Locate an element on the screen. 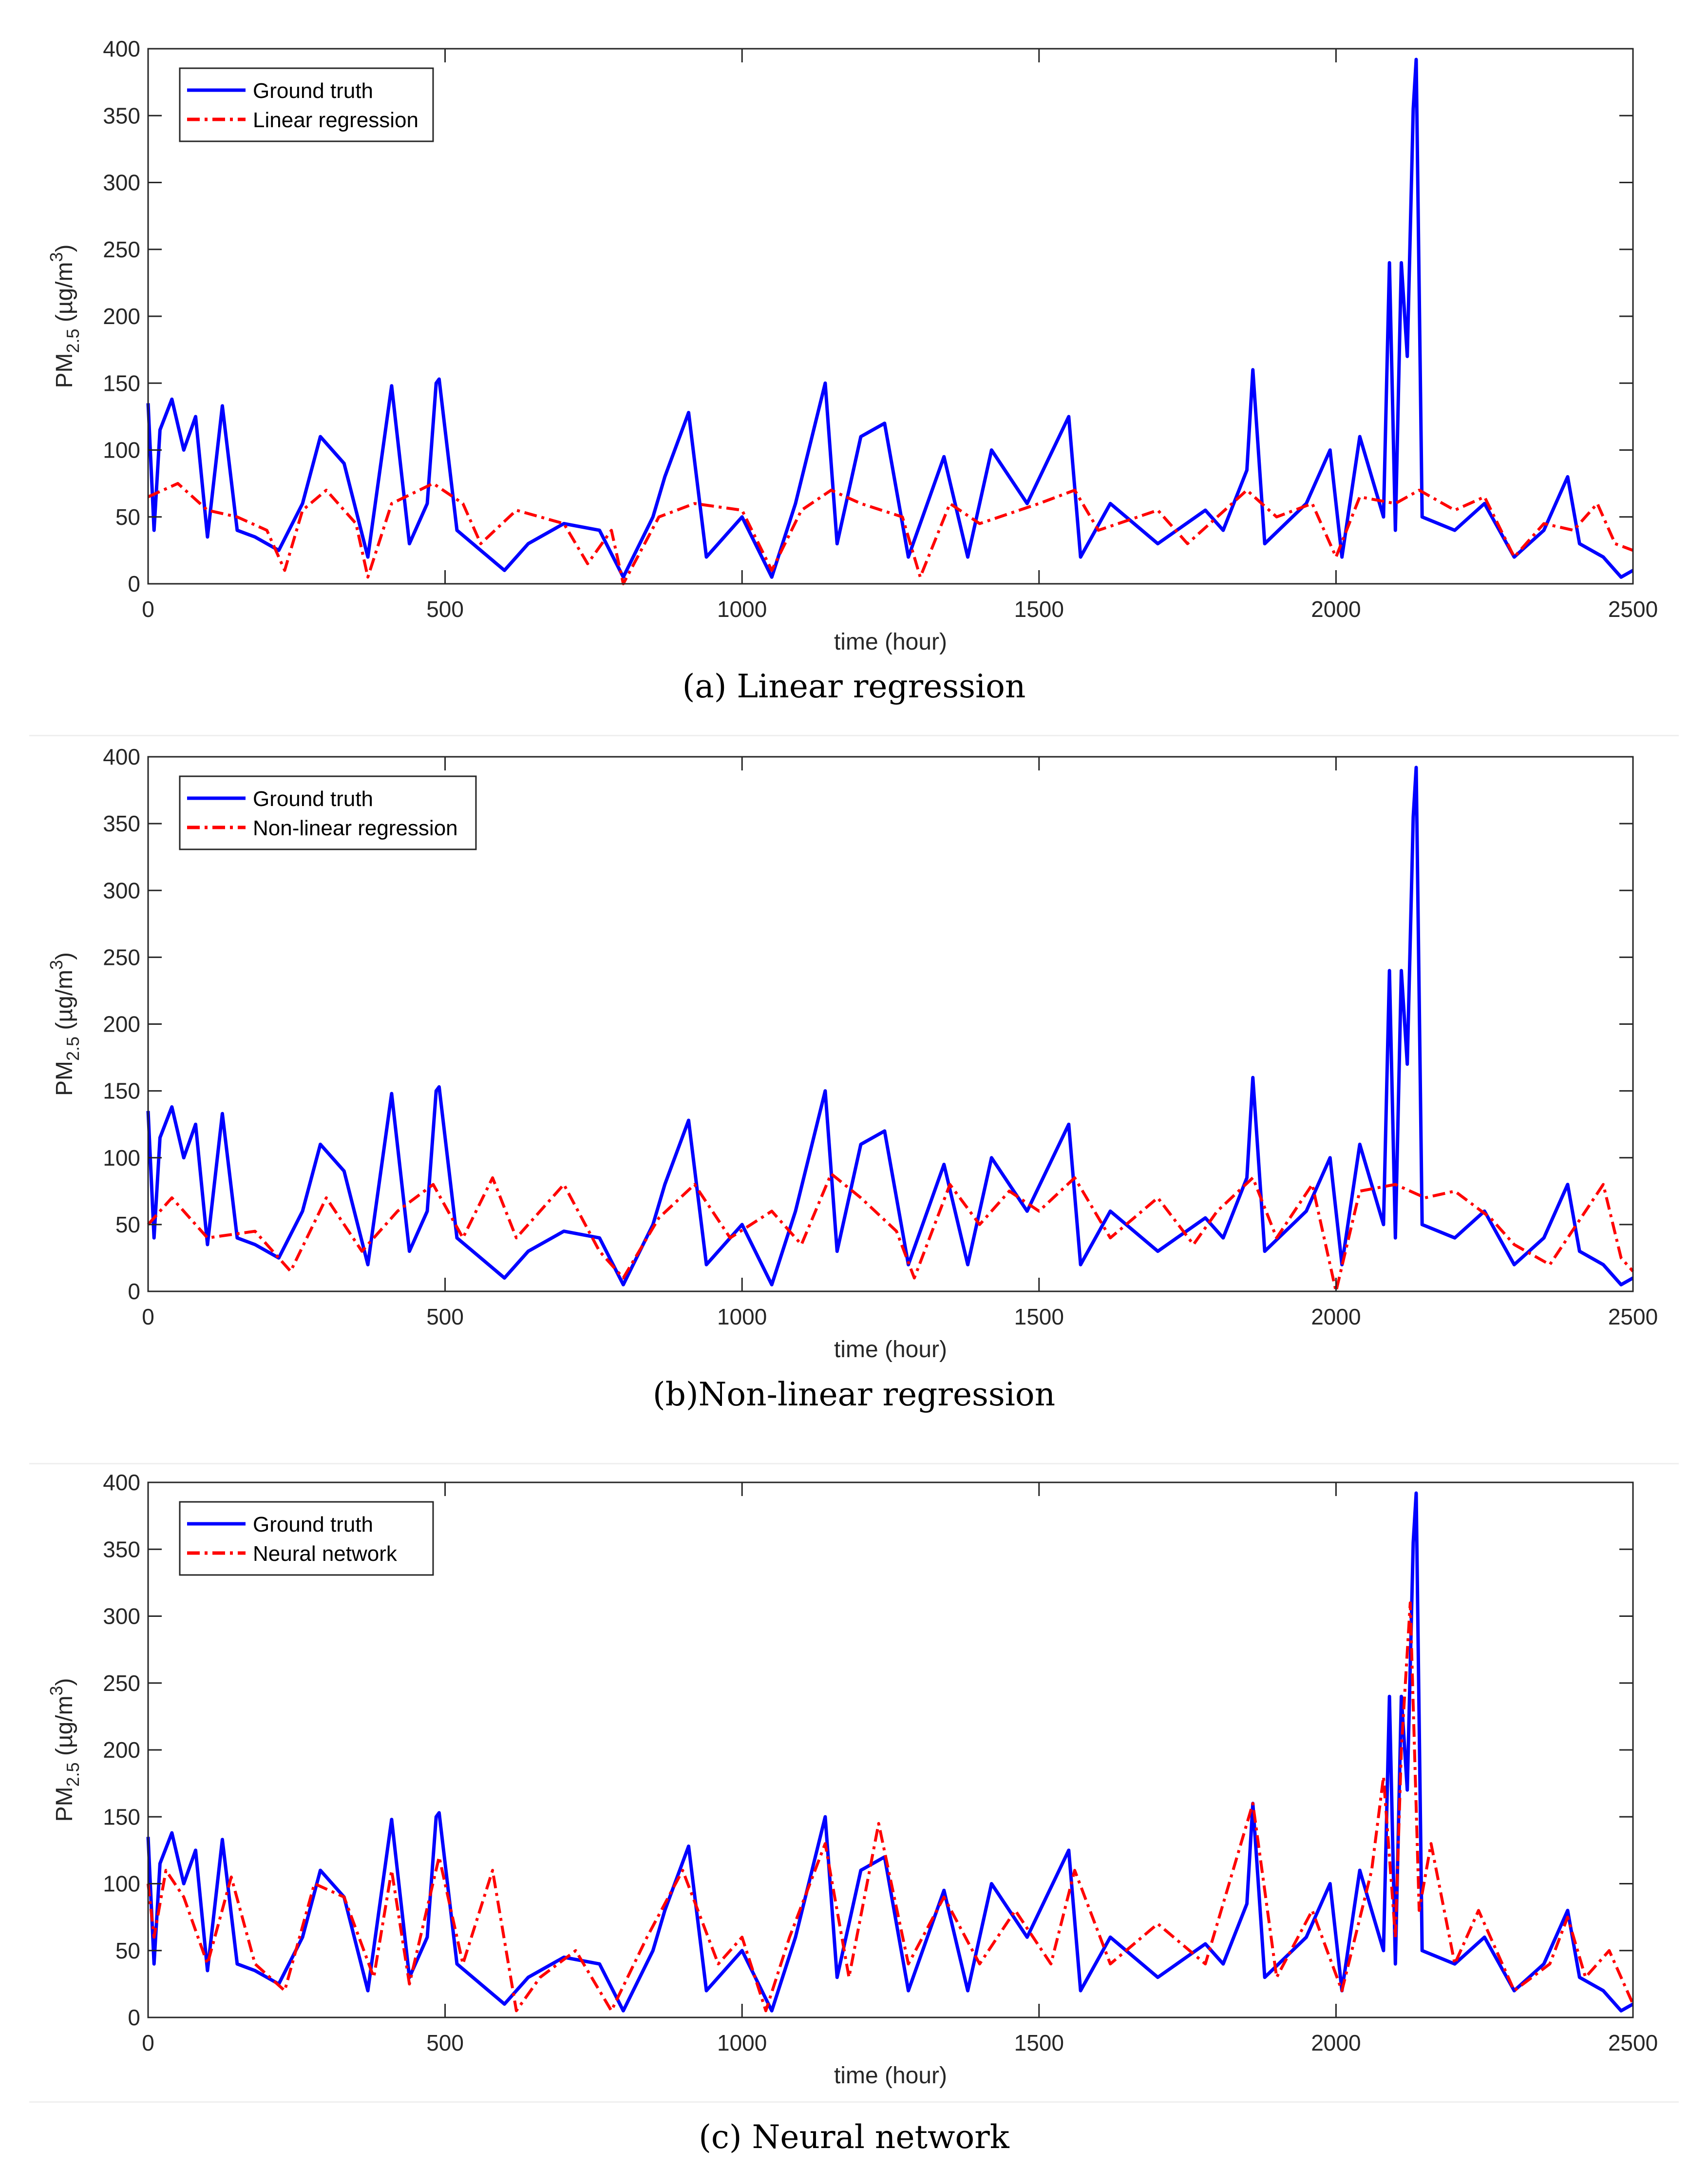  caption-panel-b: (b)Non-linear regression is located at coordinates (854, 1394).